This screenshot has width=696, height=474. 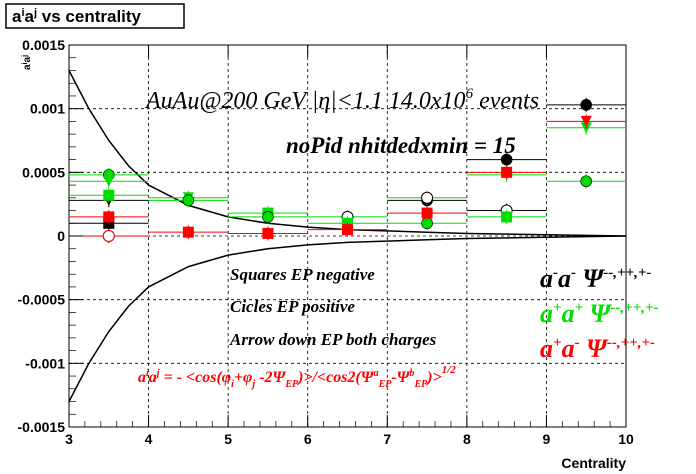 I want to click on x-tick-label: 3, so click(x=69, y=439).